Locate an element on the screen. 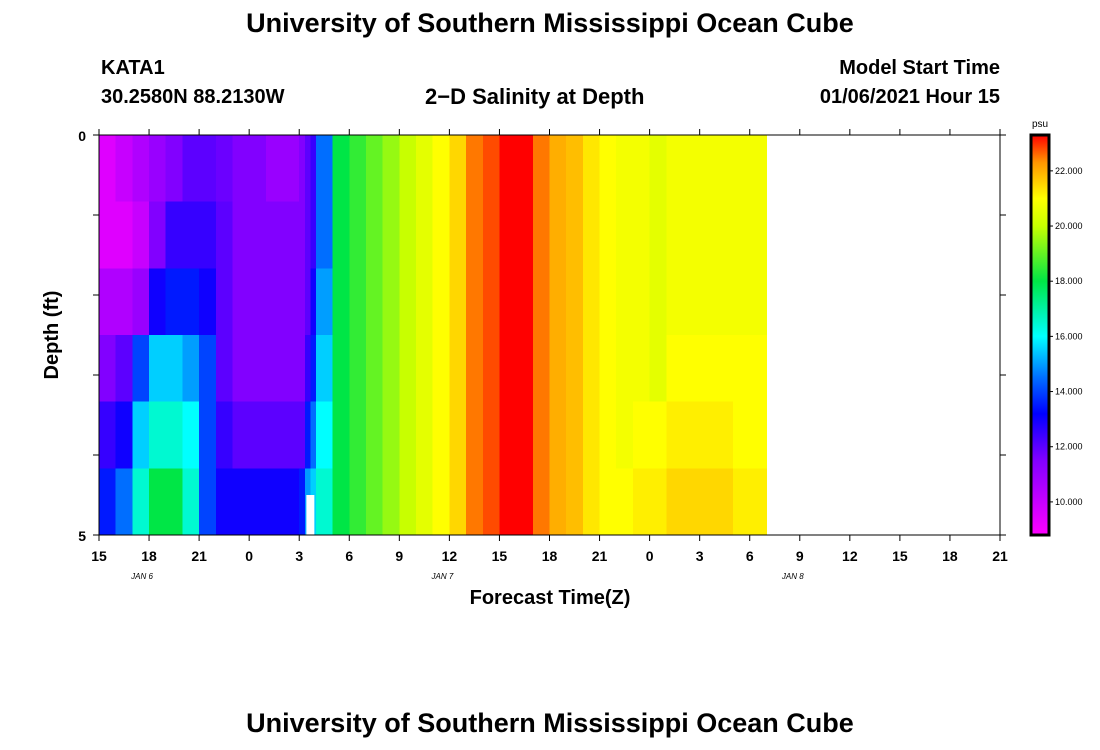 This screenshot has height=750, width=1100. colorbar-tick-label: 20.000 is located at coordinates (1069, 226).